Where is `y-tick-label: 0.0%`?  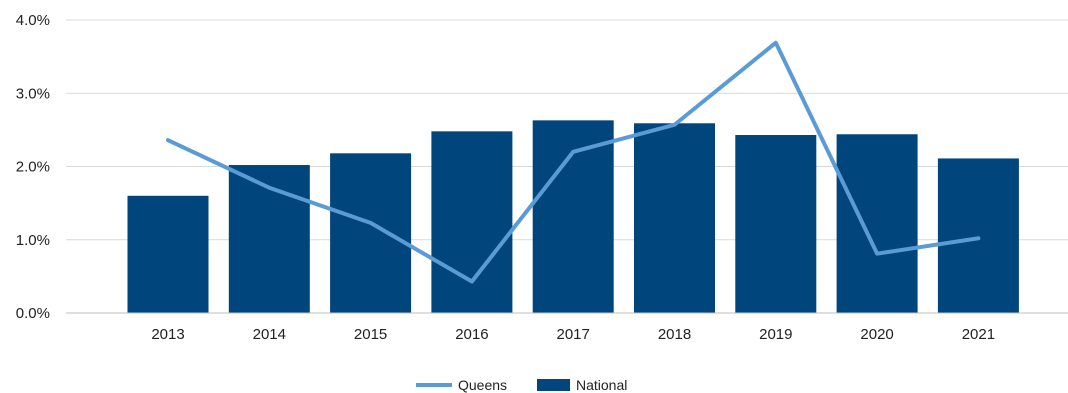
y-tick-label: 0.0% is located at coordinates (33, 313).